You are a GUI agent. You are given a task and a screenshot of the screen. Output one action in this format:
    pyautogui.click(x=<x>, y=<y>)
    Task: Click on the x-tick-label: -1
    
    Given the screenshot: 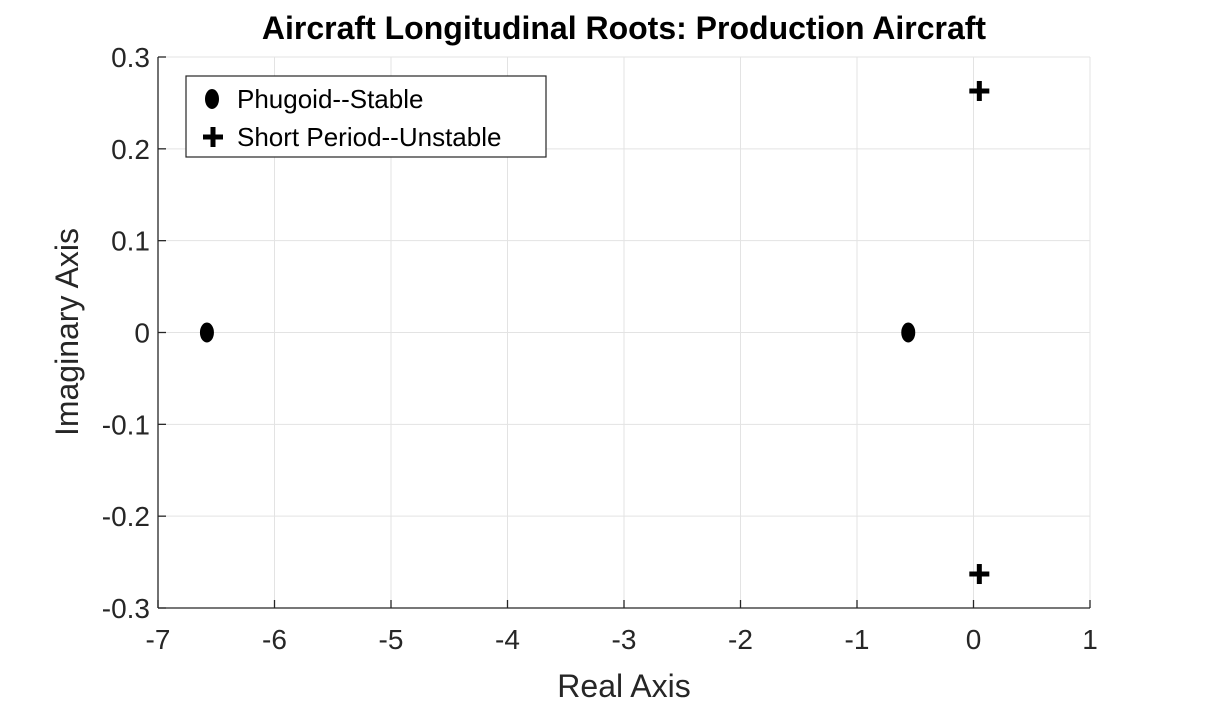 What is the action you would take?
    pyautogui.click(x=857, y=639)
    